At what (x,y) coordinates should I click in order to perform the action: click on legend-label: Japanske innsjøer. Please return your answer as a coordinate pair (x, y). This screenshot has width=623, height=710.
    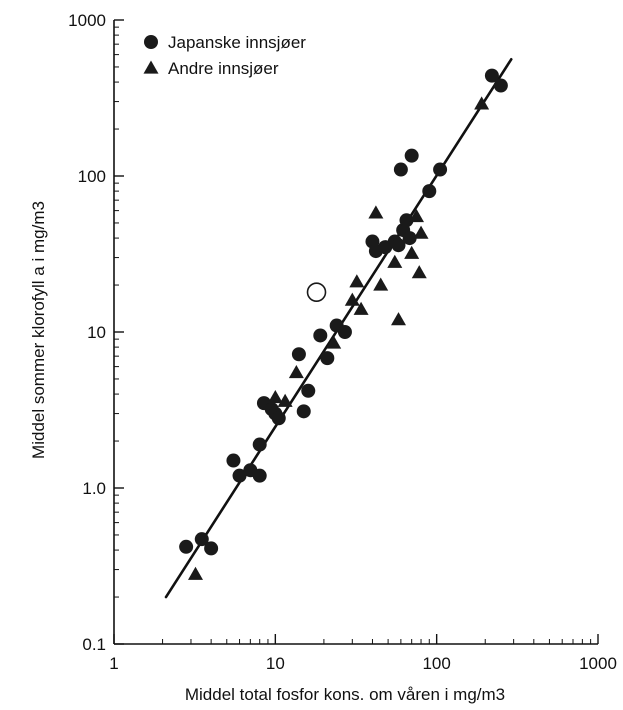
    Looking at the image, I should click on (237, 42).